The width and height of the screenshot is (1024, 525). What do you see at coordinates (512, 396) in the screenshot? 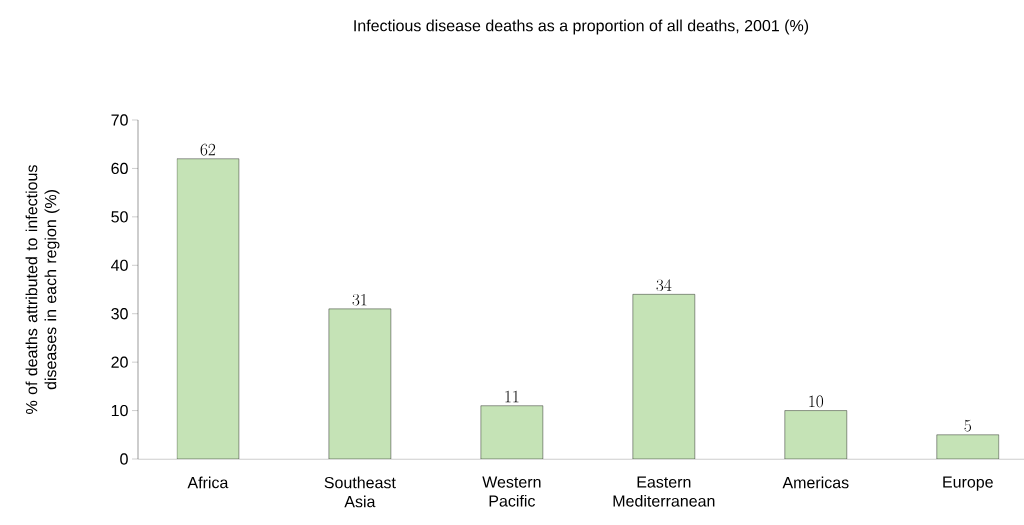
I see `data-label: 11` at bounding box center [512, 396].